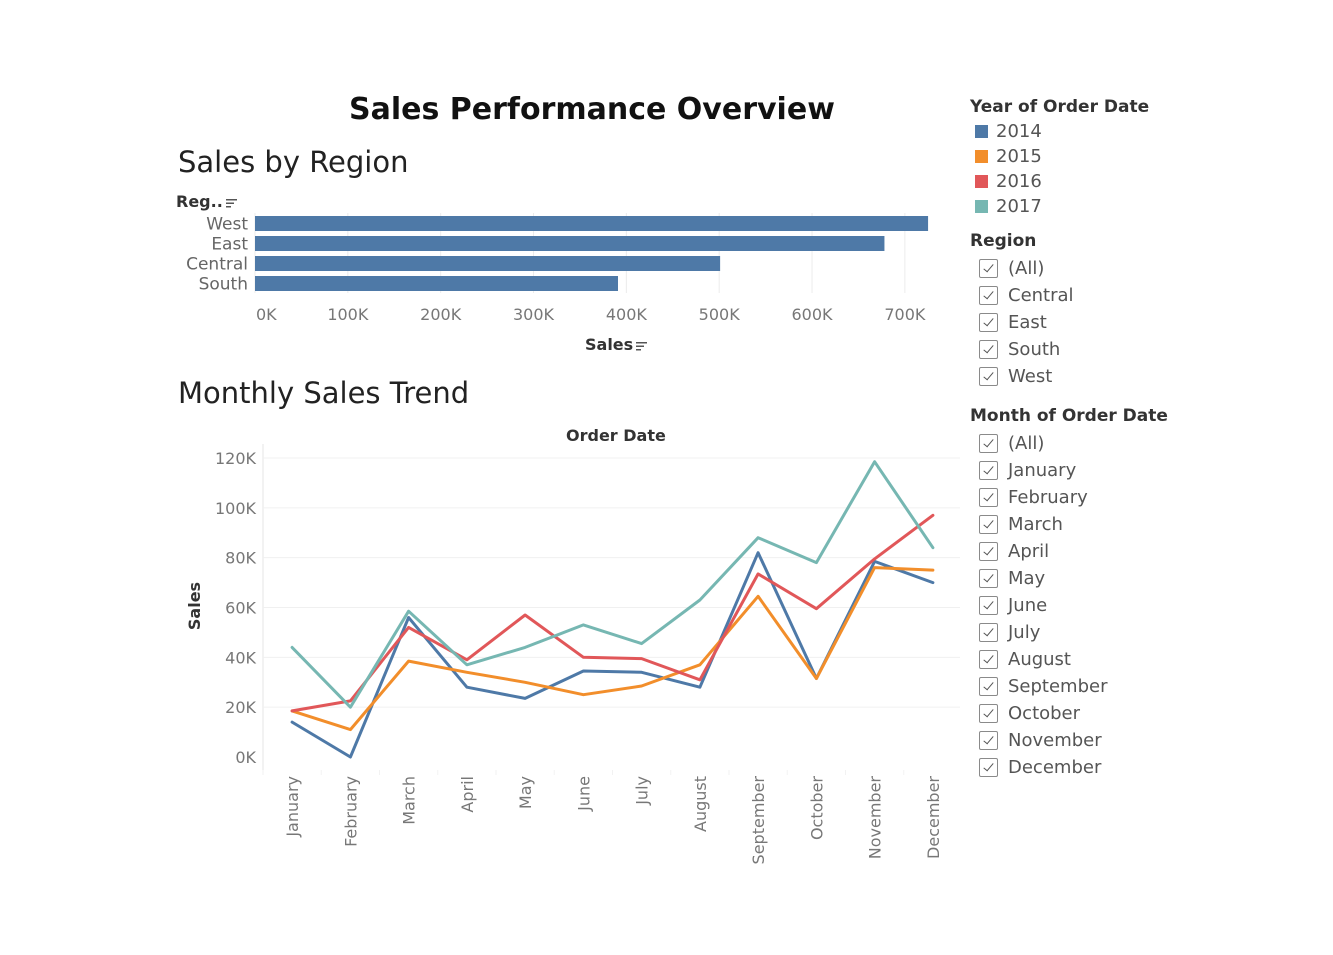 This screenshot has width=1333, height=955. Describe the element at coordinates (612, 649) in the screenshot. I see `series-line-2015` at that location.